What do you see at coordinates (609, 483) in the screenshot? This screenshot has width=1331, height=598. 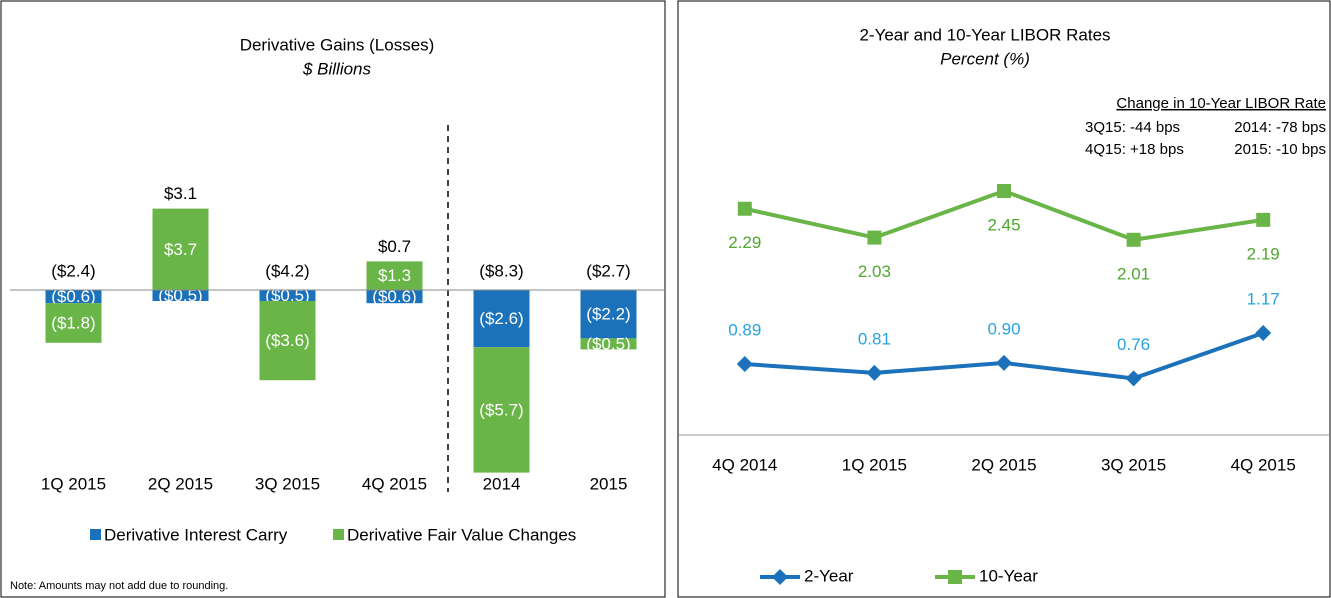 I see `x-tick-label: 2015` at bounding box center [609, 483].